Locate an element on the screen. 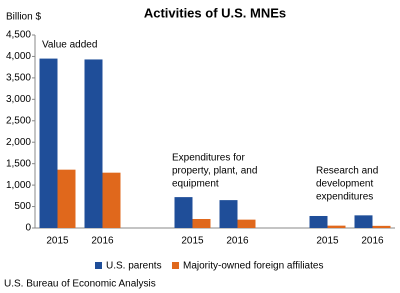  annotation: Expenditures for is located at coordinates (208, 158).